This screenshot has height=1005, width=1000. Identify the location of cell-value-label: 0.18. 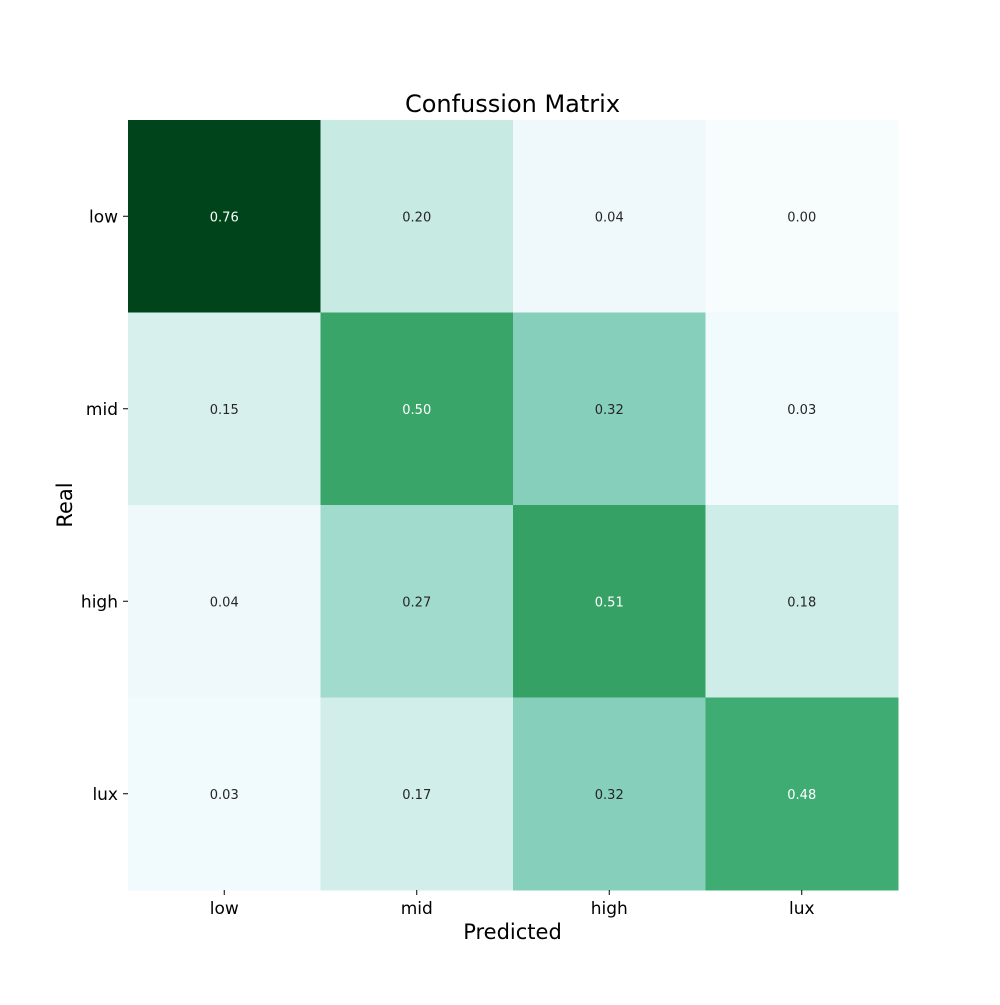
(801, 602).